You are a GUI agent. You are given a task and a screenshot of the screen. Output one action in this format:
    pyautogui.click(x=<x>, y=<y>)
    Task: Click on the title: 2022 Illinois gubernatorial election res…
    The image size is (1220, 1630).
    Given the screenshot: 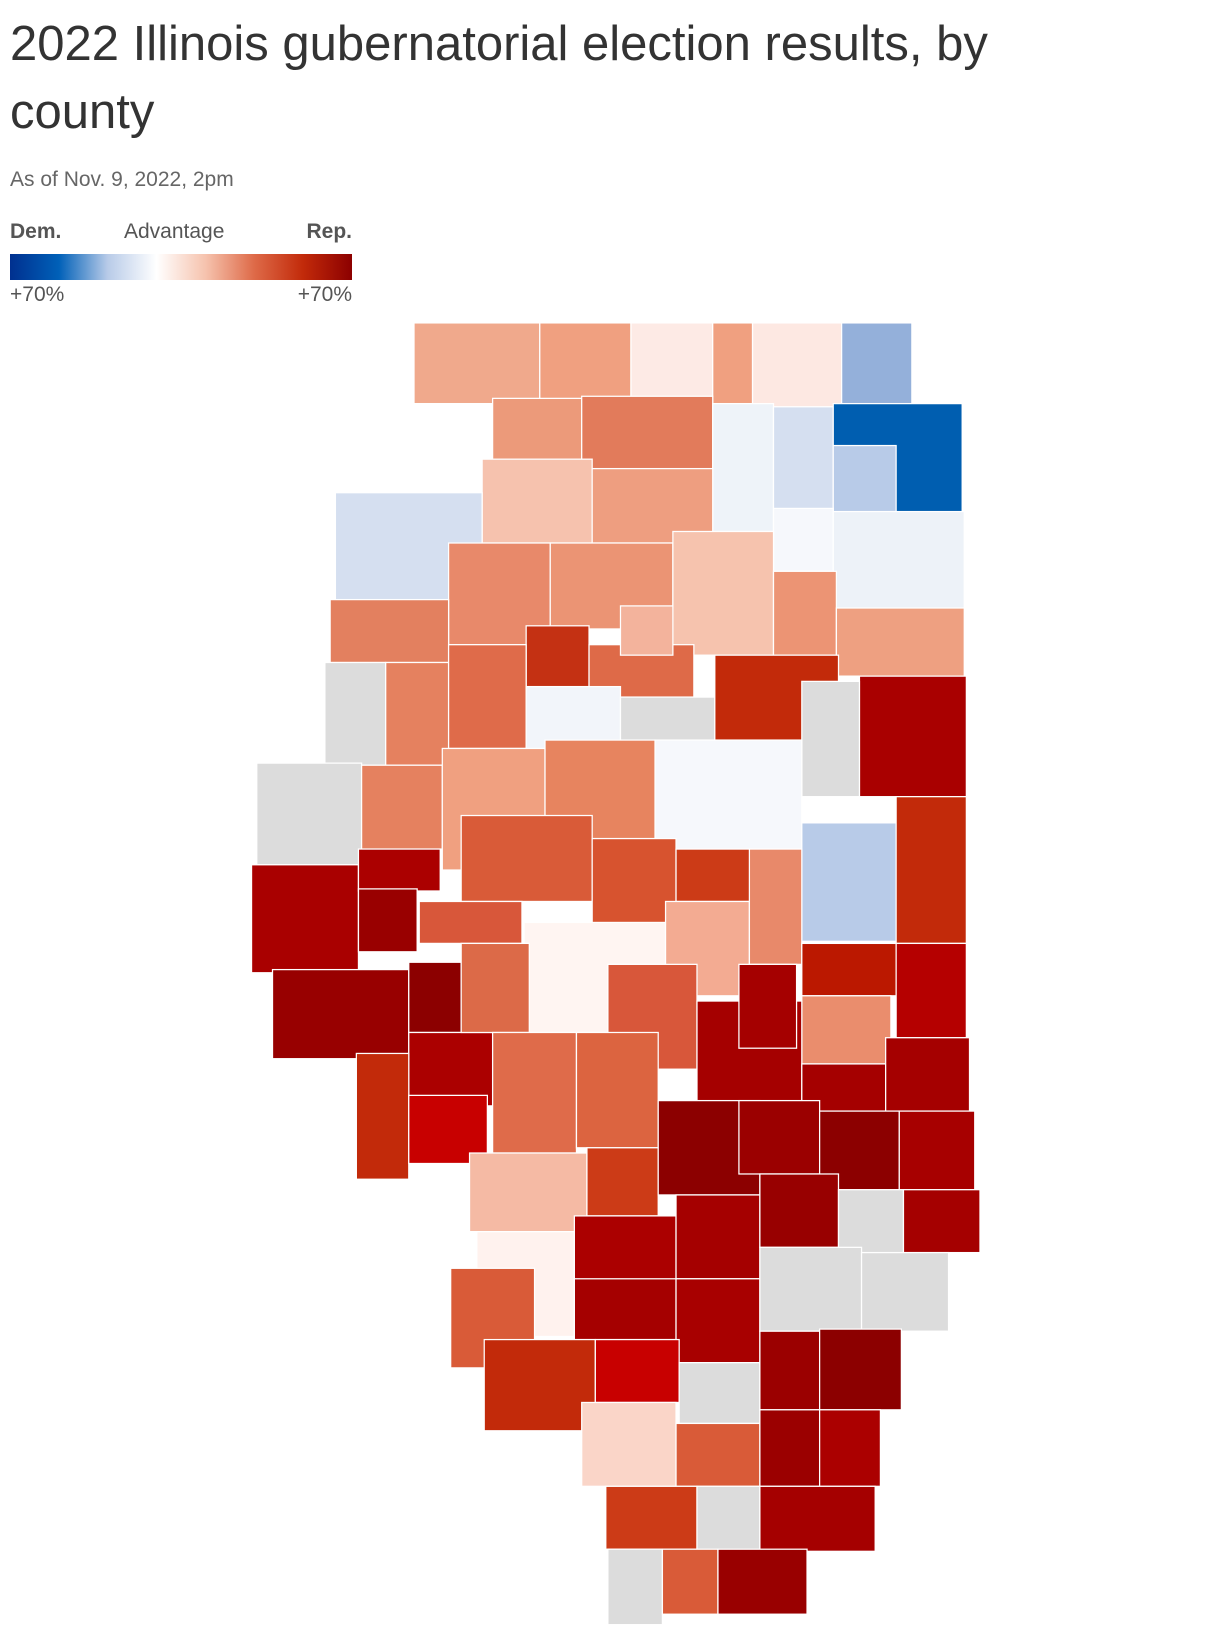 What is the action you would take?
    pyautogui.click(x=499, y=78)
    